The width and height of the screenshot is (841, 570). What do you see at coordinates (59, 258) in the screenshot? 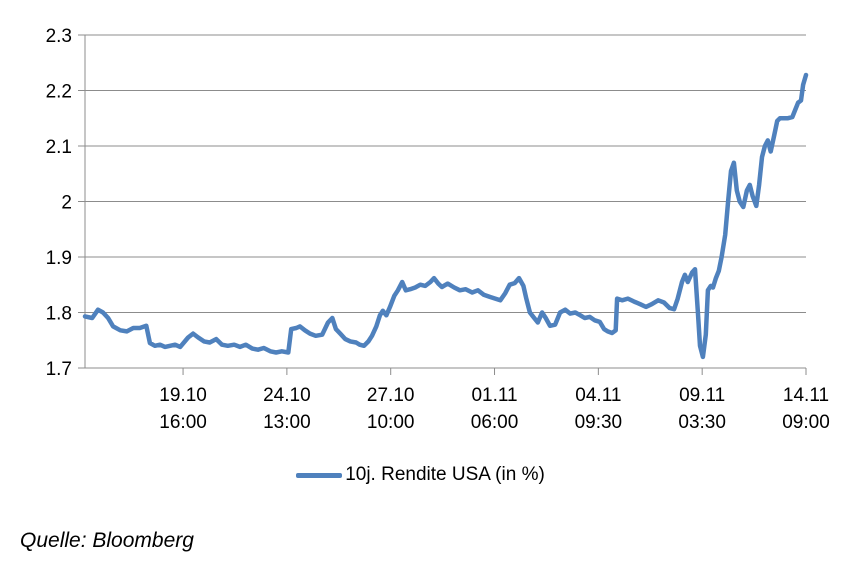
I see `y-tick-label: 1.9` at bounding box center [59, 258].